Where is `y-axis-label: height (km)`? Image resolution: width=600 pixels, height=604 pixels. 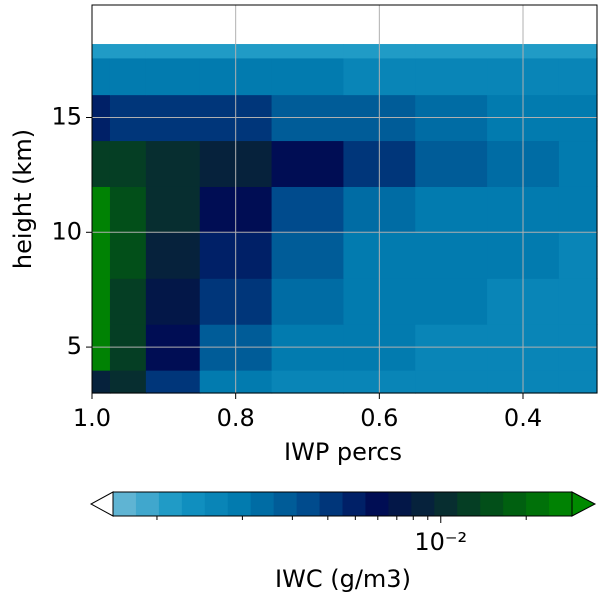
y-axis-label: height (km) is located at coordinates (23, 199).